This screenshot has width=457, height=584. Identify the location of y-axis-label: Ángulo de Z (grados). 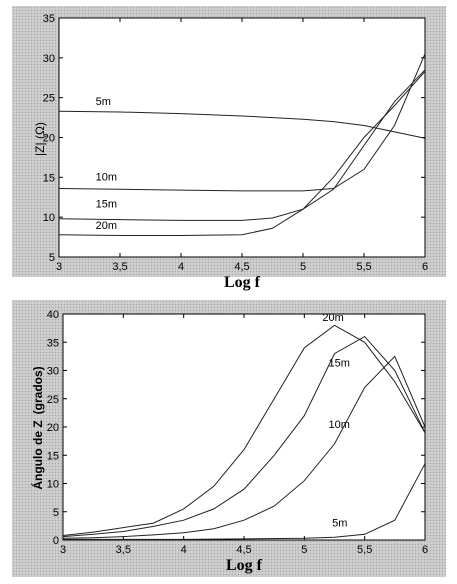
(37, 427).